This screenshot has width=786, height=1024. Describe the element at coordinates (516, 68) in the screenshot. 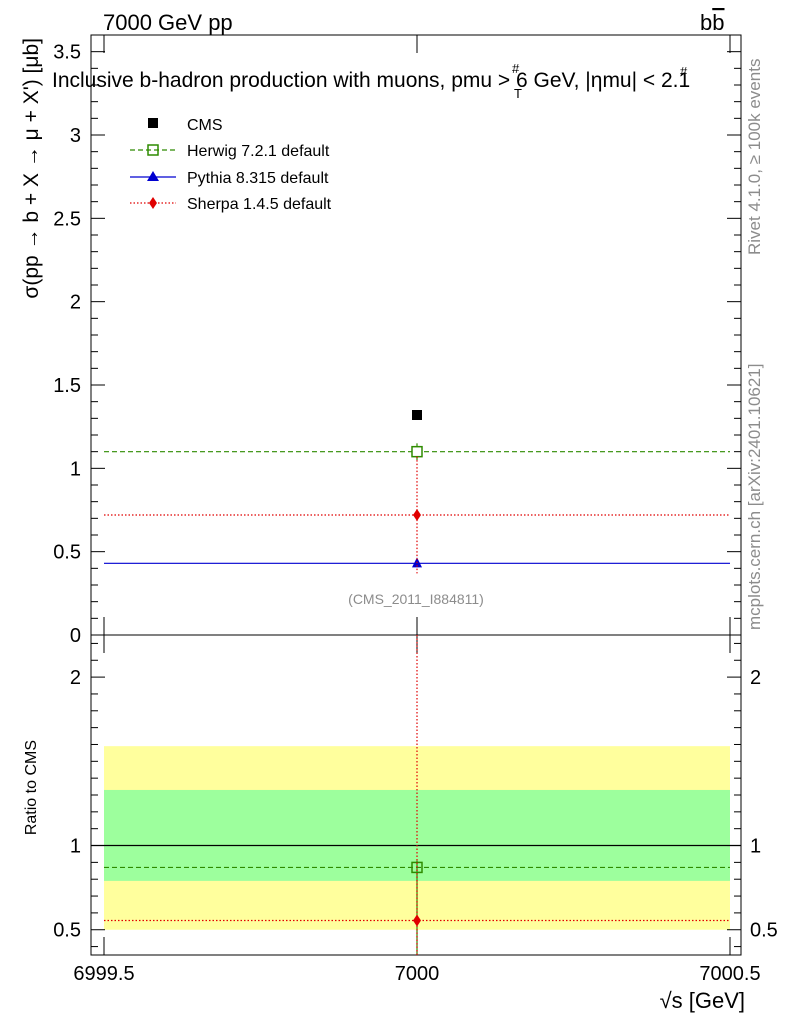

I see `title-hash-1: #` at that location.